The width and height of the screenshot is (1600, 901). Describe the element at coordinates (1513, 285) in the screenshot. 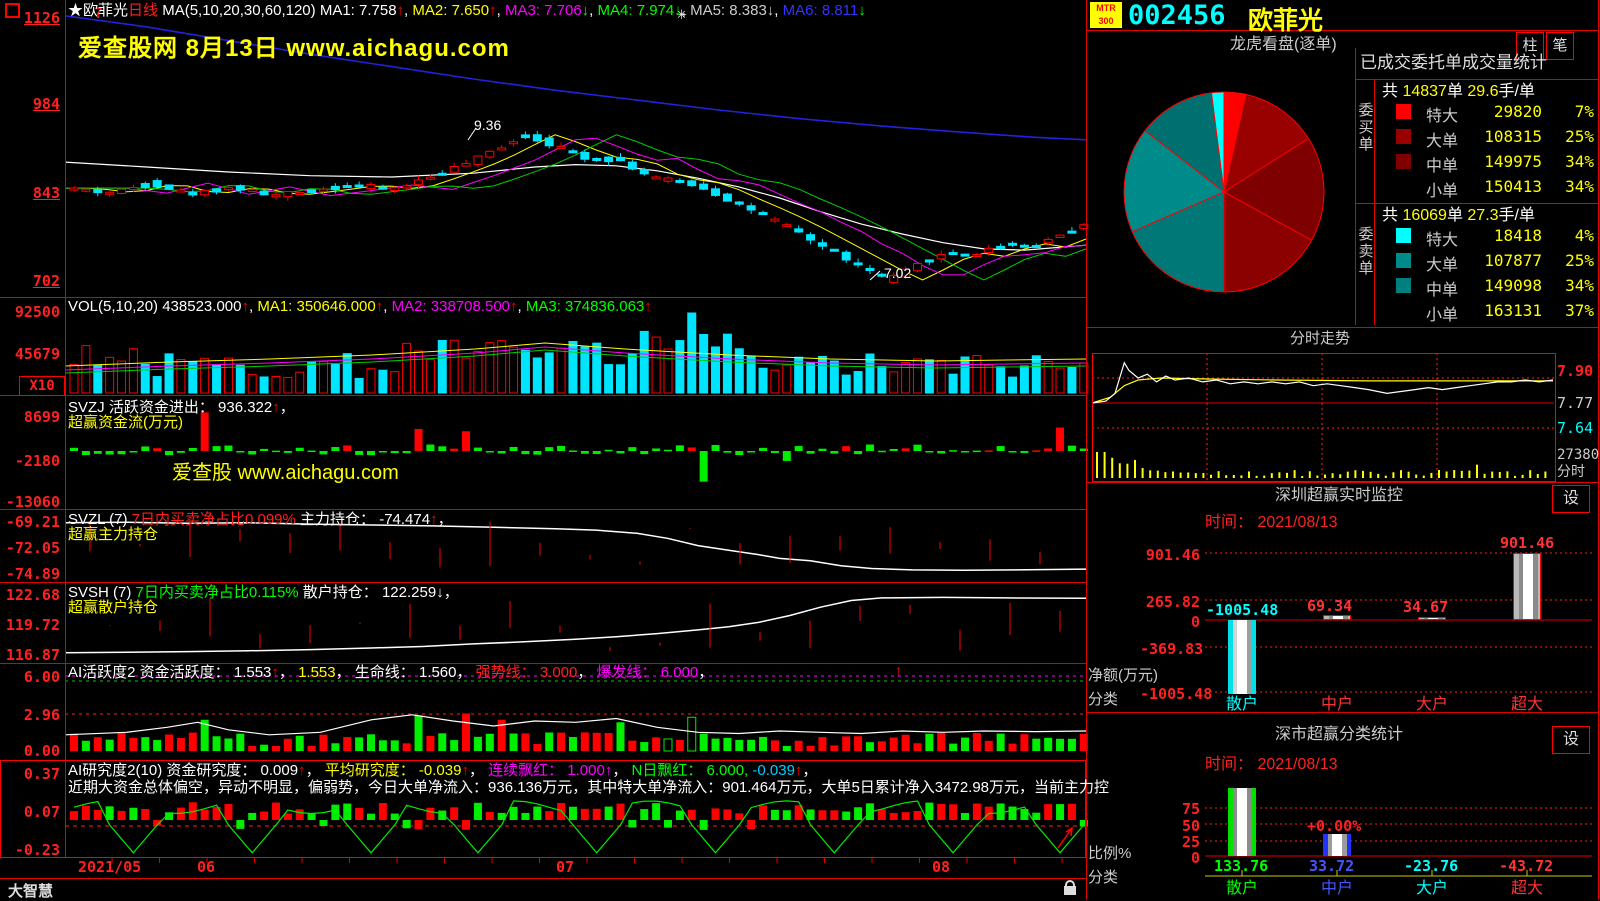

I see `order-count-value: 149098` at that location.